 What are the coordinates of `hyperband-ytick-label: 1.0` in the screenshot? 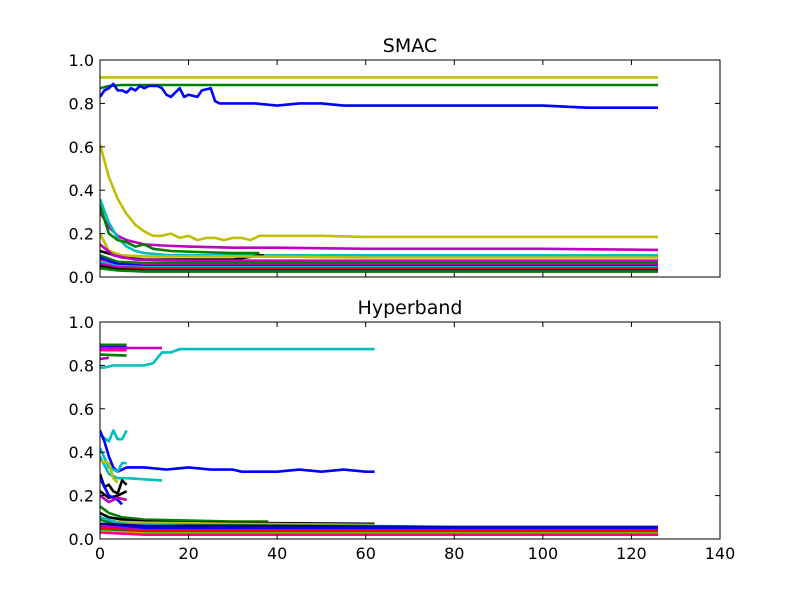 It's located at (81, 322).